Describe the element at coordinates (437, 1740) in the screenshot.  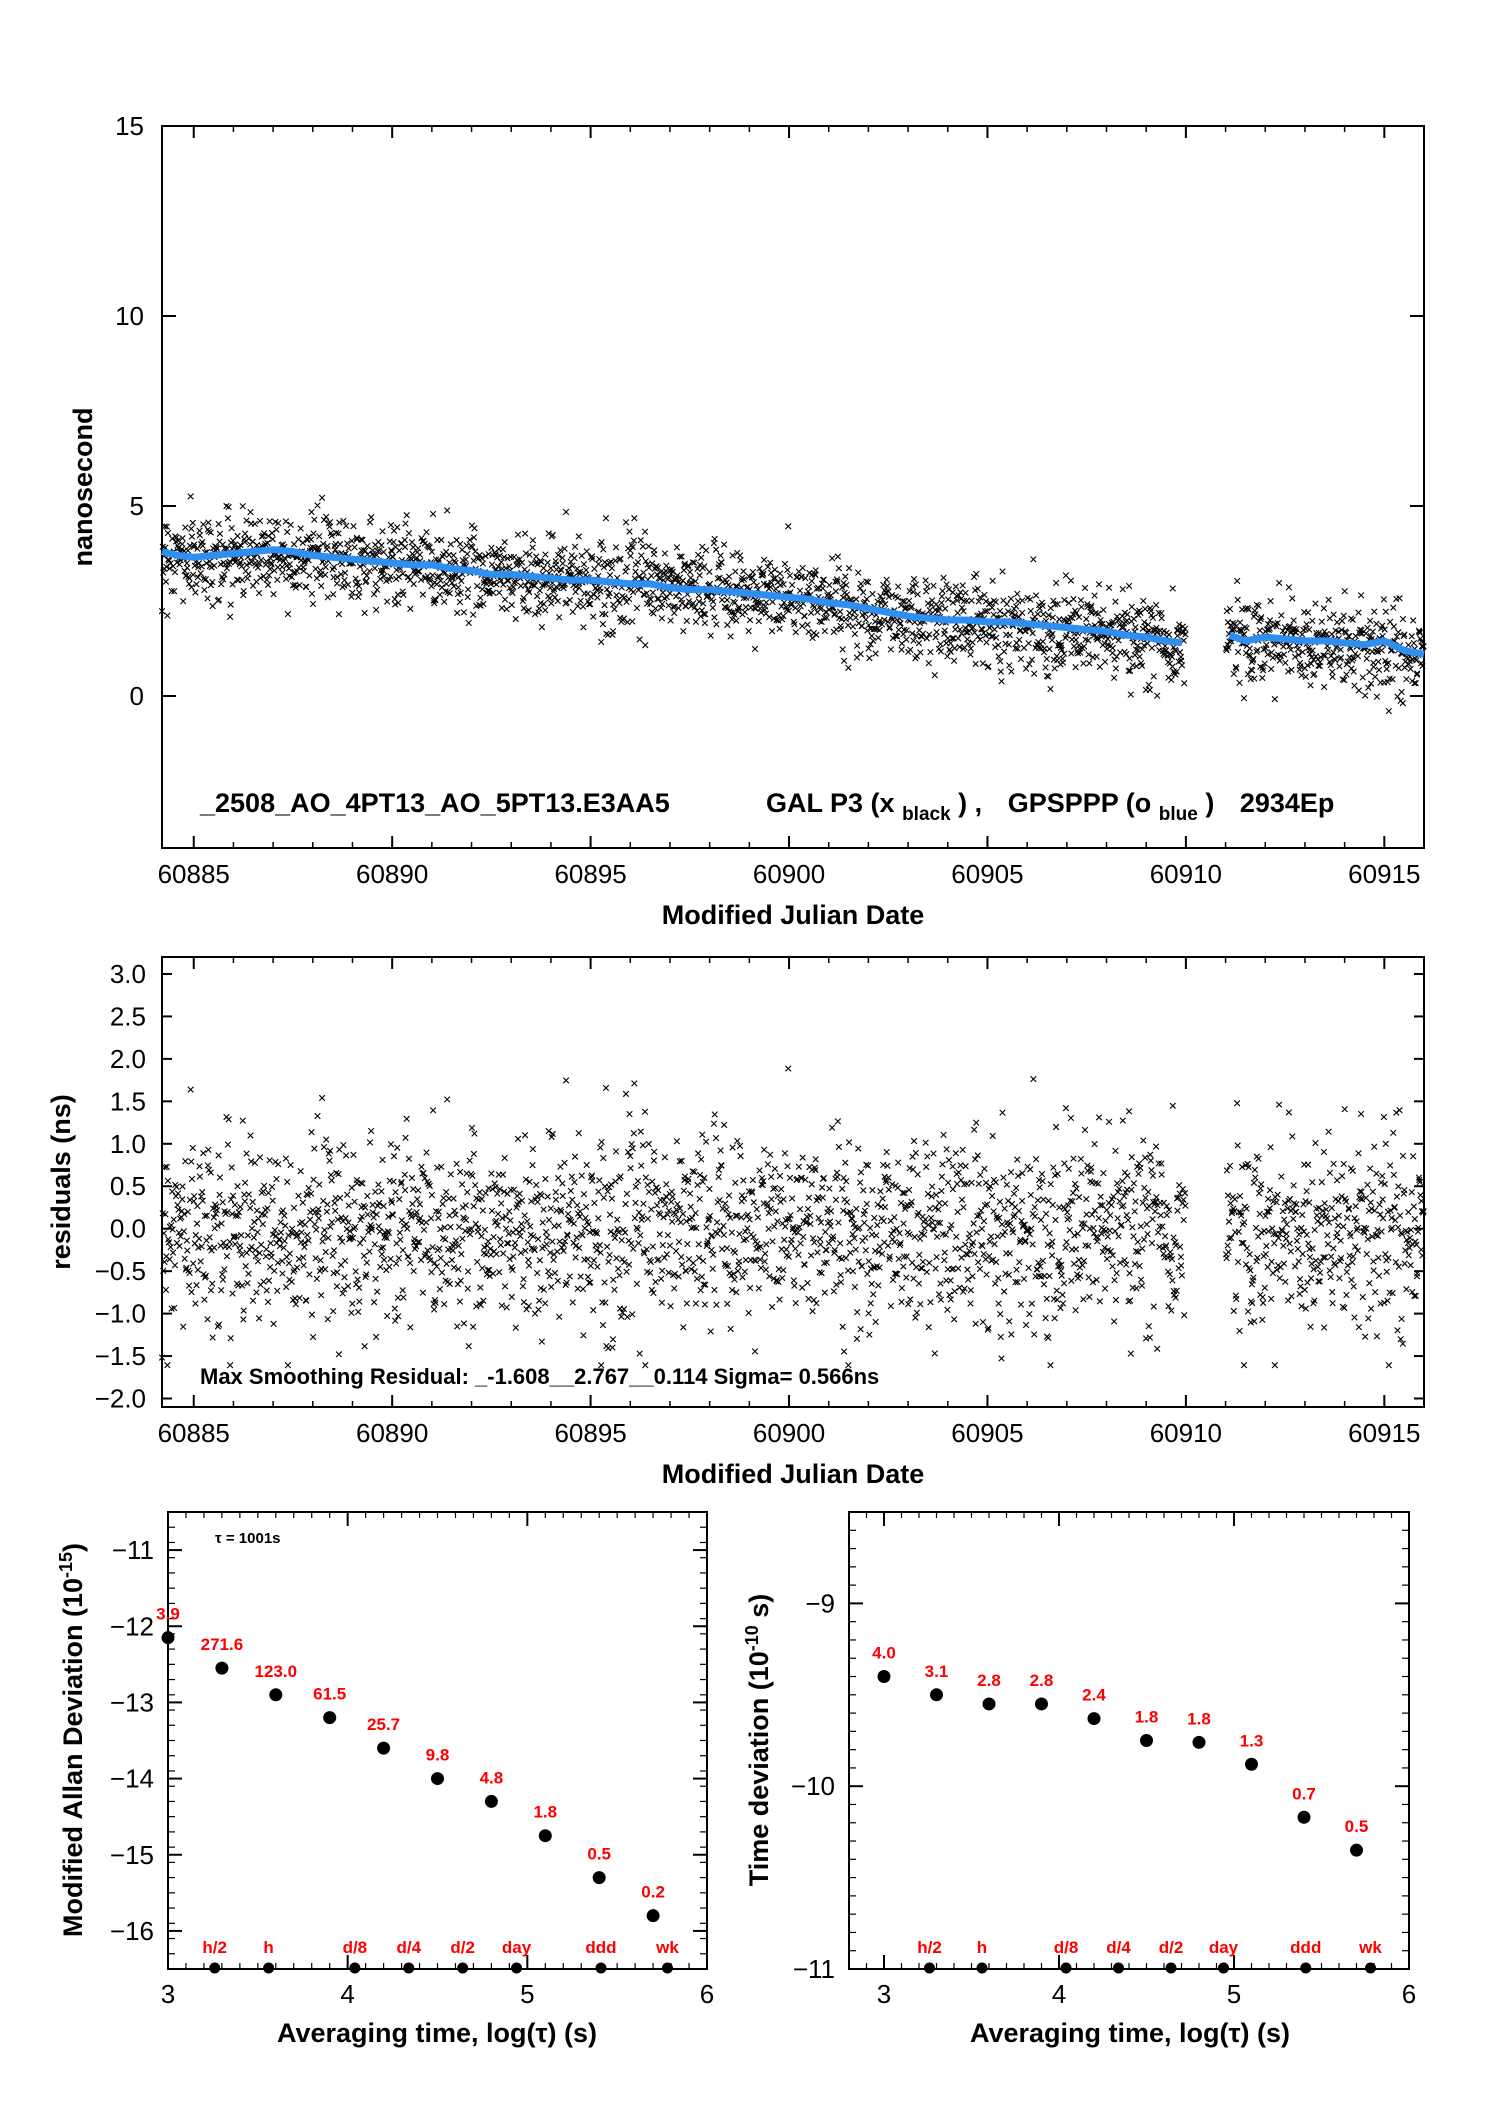
I see `mdev-plot-frame` at that location.